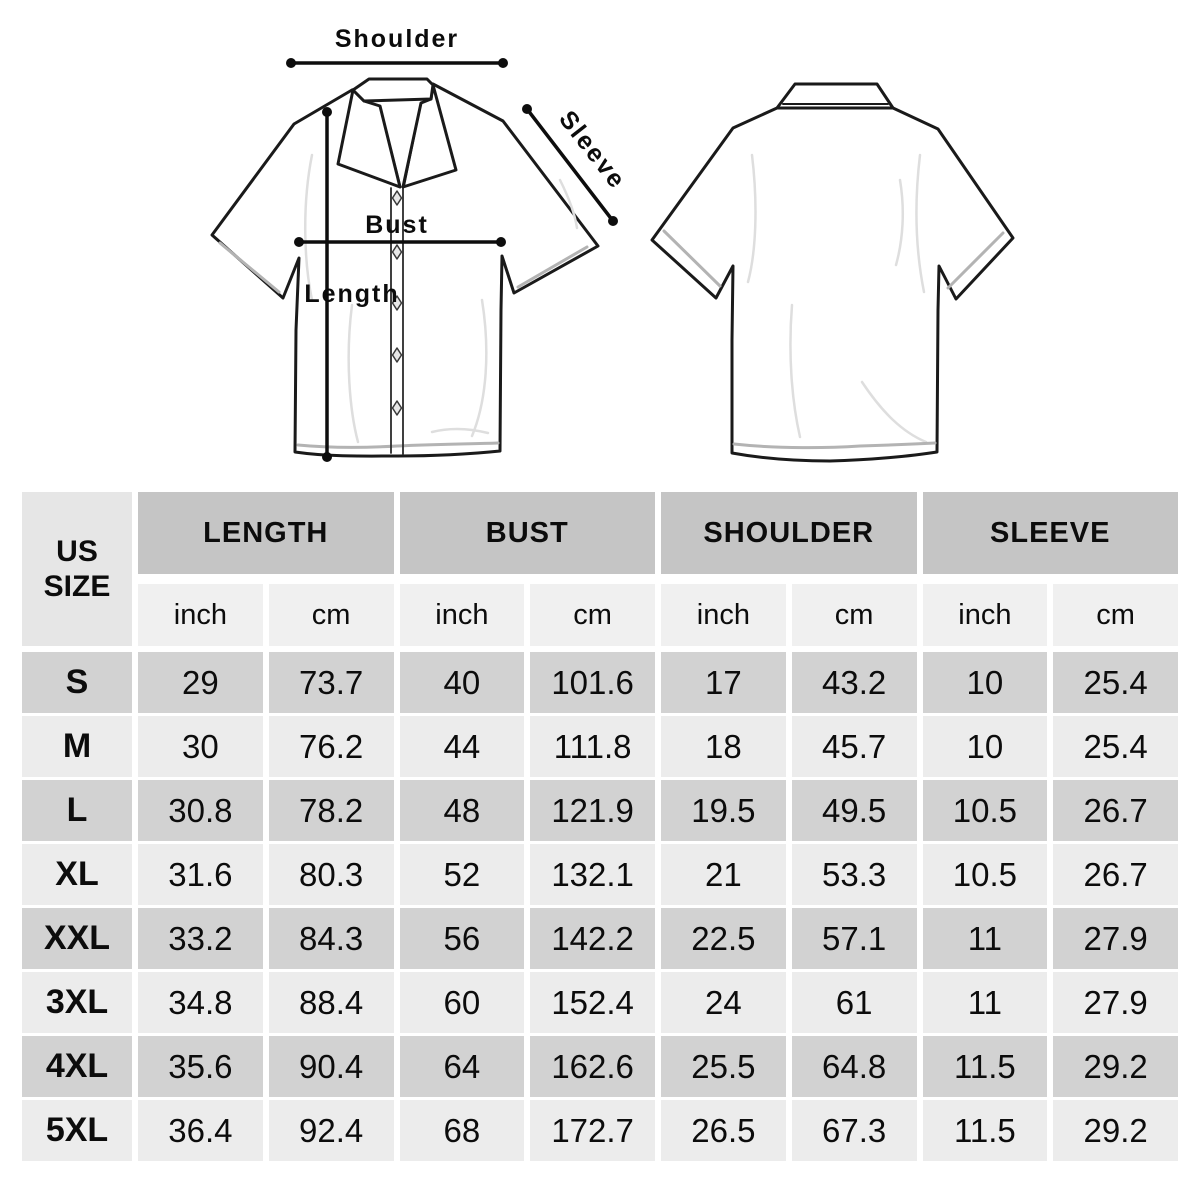 This screenshot has height=1200, width=1200. What do you see at coordinates (1050, 533) in the screenshot?
I see `sleeve-group-header: SLEEVE` at bounding box center [1050, 533].